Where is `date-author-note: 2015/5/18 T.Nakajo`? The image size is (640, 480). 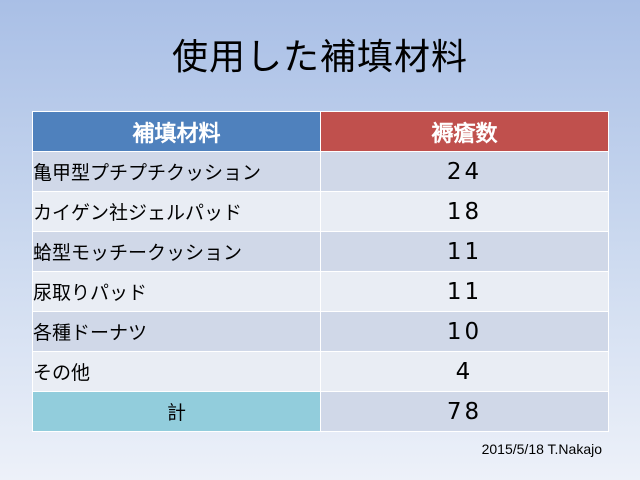
date-author-note: 2015/5/18 T.Nakajo is located at coordinates (541, 449).